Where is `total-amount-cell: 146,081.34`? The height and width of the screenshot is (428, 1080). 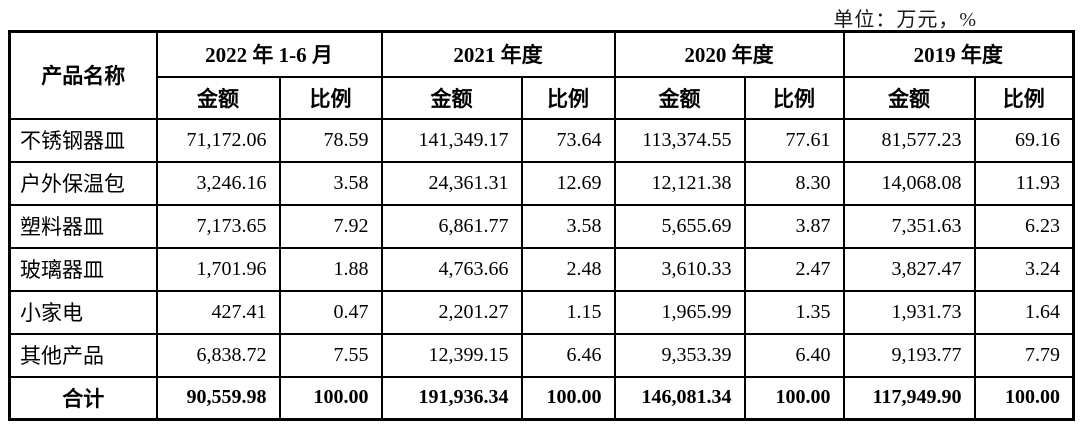
total-amount-cell: 146,081.34 is located at coordinates (679, 398).